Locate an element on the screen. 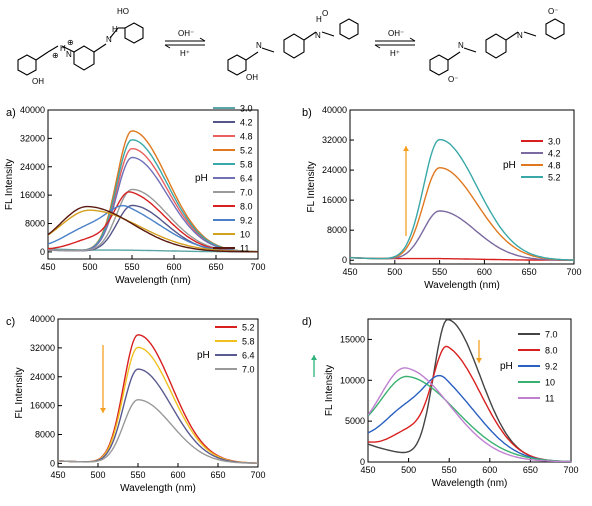 The width and height of the screenshot is (592, 506). y-tick-label: 32000 is located at coordinates (32, 138).